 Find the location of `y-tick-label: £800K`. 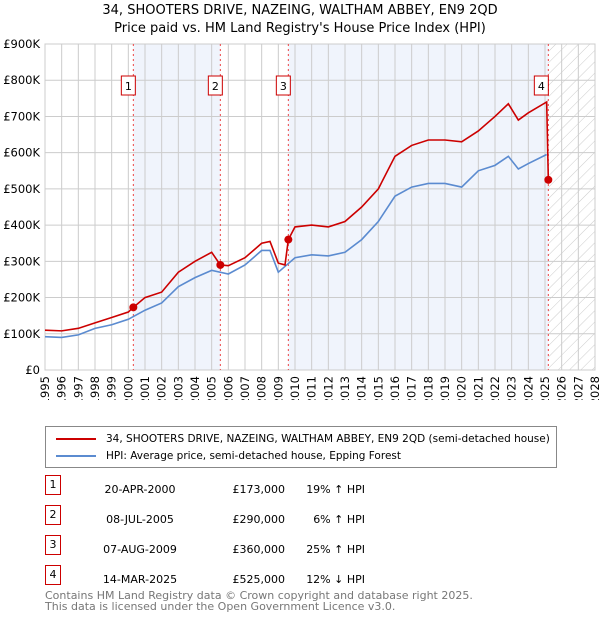

y-tick-label: £800K is located at coordinates (21, 80).